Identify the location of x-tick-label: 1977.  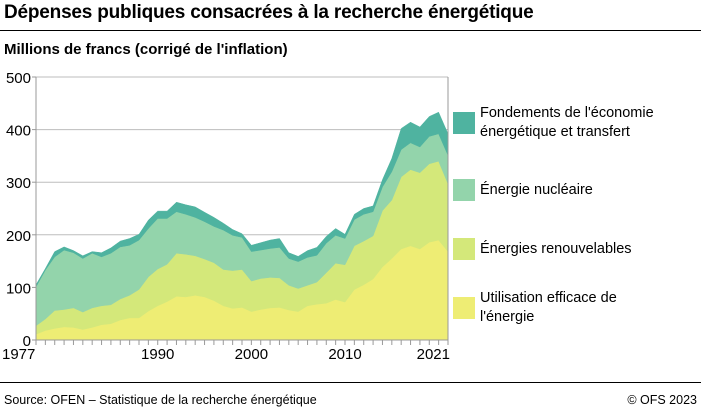
(18, 354).